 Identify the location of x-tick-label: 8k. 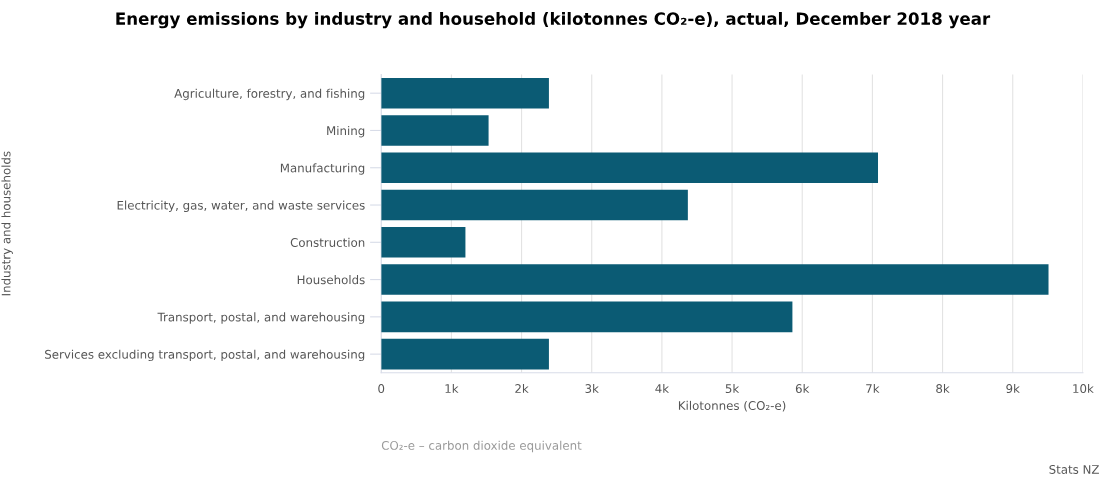
(943, 388).